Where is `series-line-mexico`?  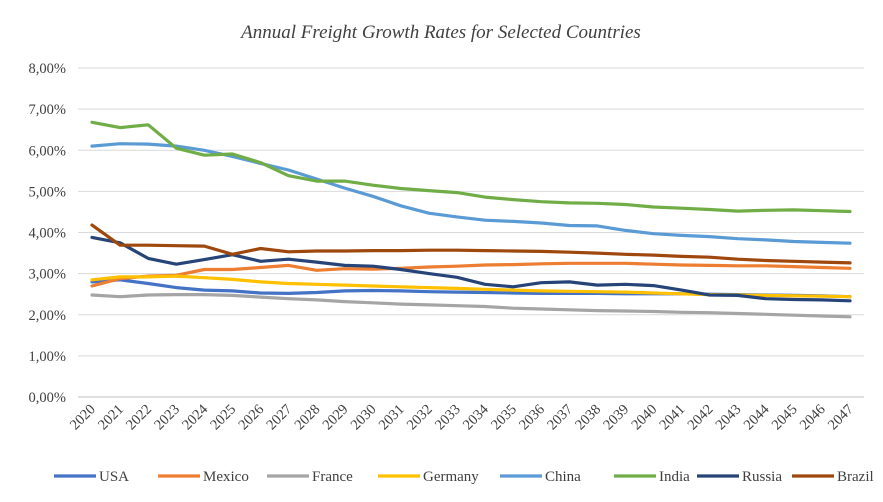
series-line-mexico is located at coordinates (471, 274).